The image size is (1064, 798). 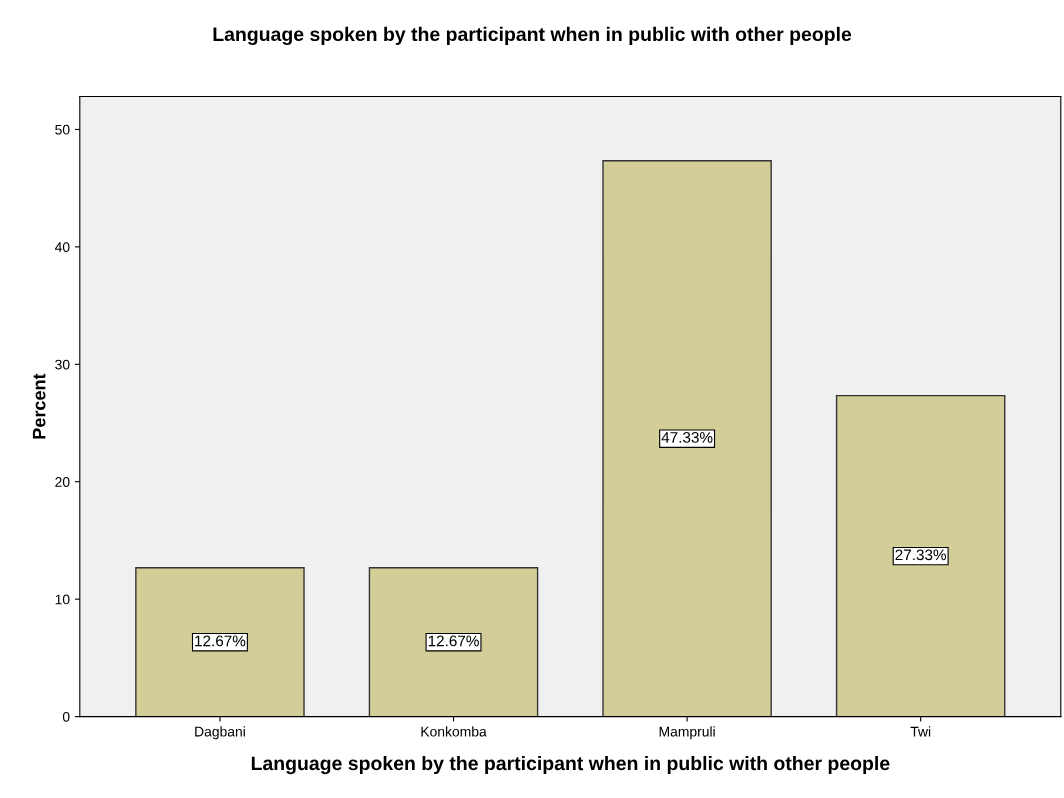 I want to click on data-label: 27.33%, so click(x=921, y=555).